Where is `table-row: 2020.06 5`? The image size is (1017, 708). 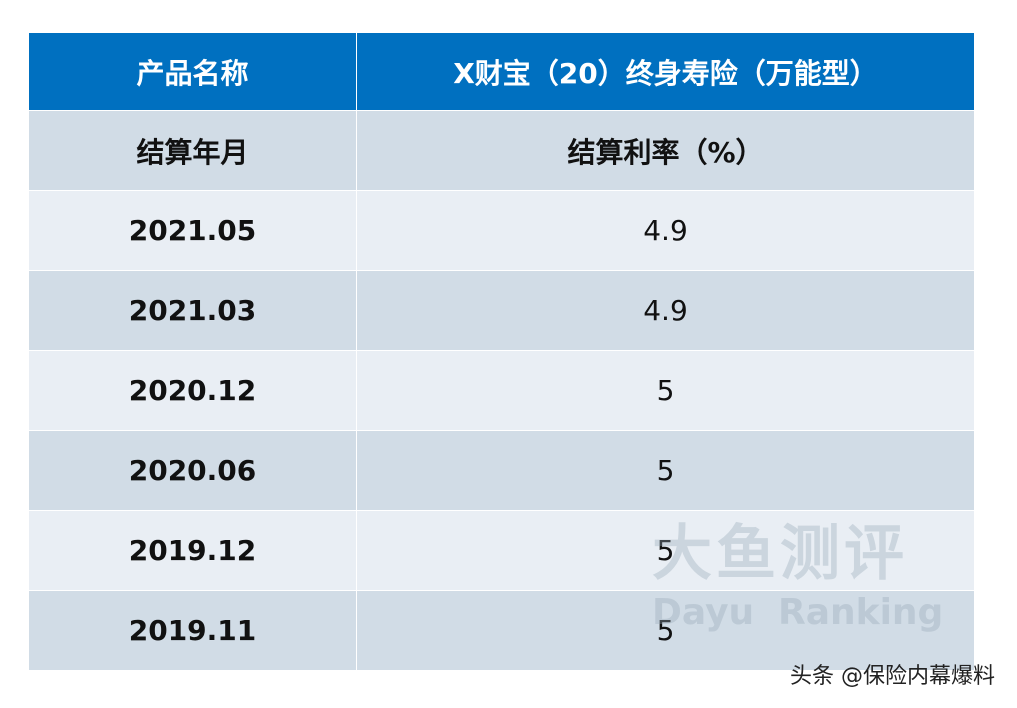
table-row: 2020.06 5 is located at coordinates (501, 471).